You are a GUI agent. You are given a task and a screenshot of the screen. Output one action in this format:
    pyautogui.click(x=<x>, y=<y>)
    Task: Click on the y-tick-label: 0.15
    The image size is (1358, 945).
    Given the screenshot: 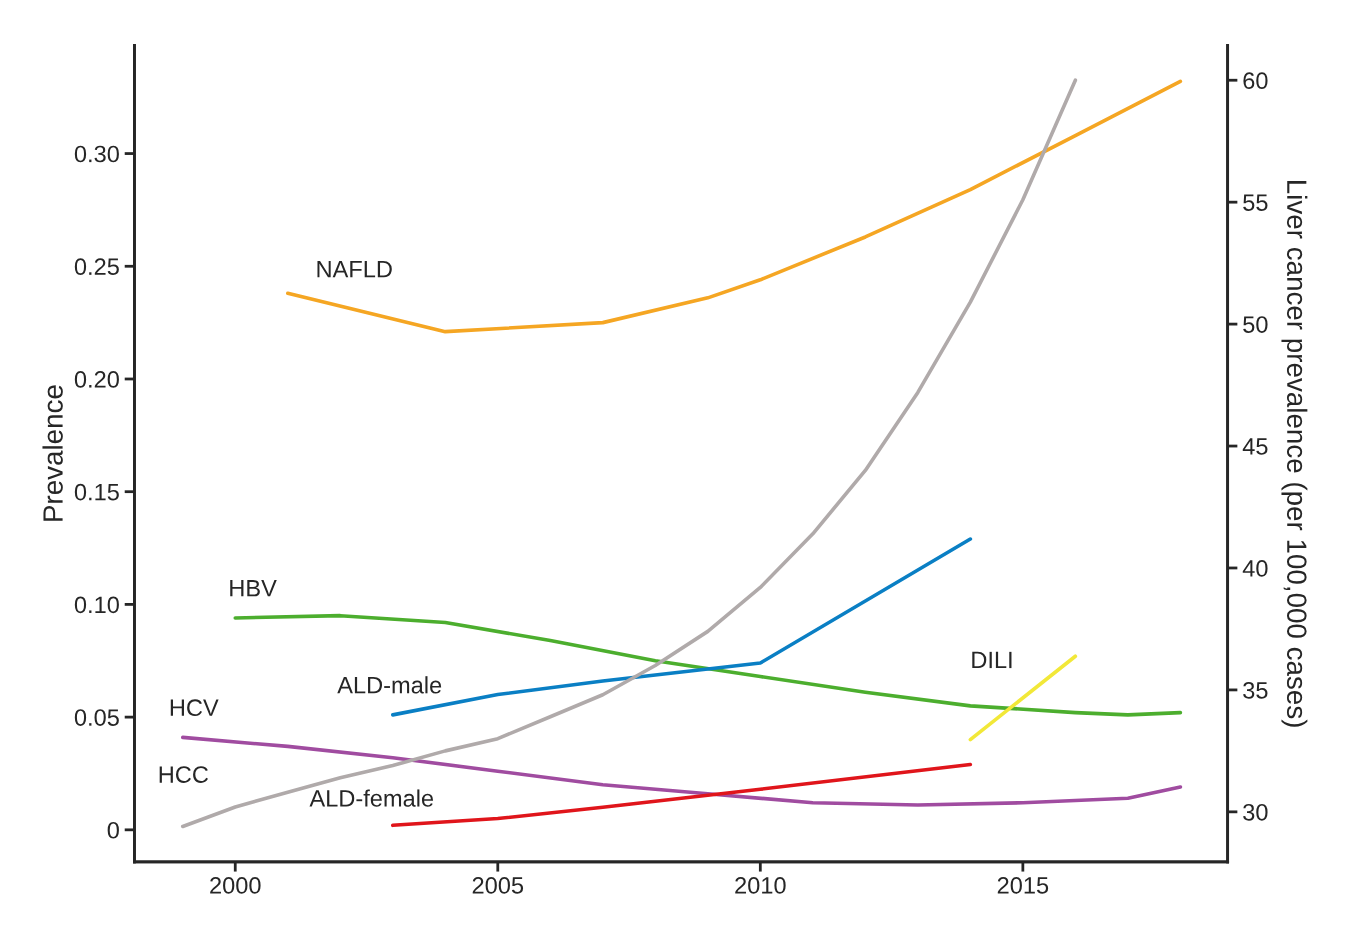 What is the action you would take?
    pyautogui.click(x=96, y=492)
    